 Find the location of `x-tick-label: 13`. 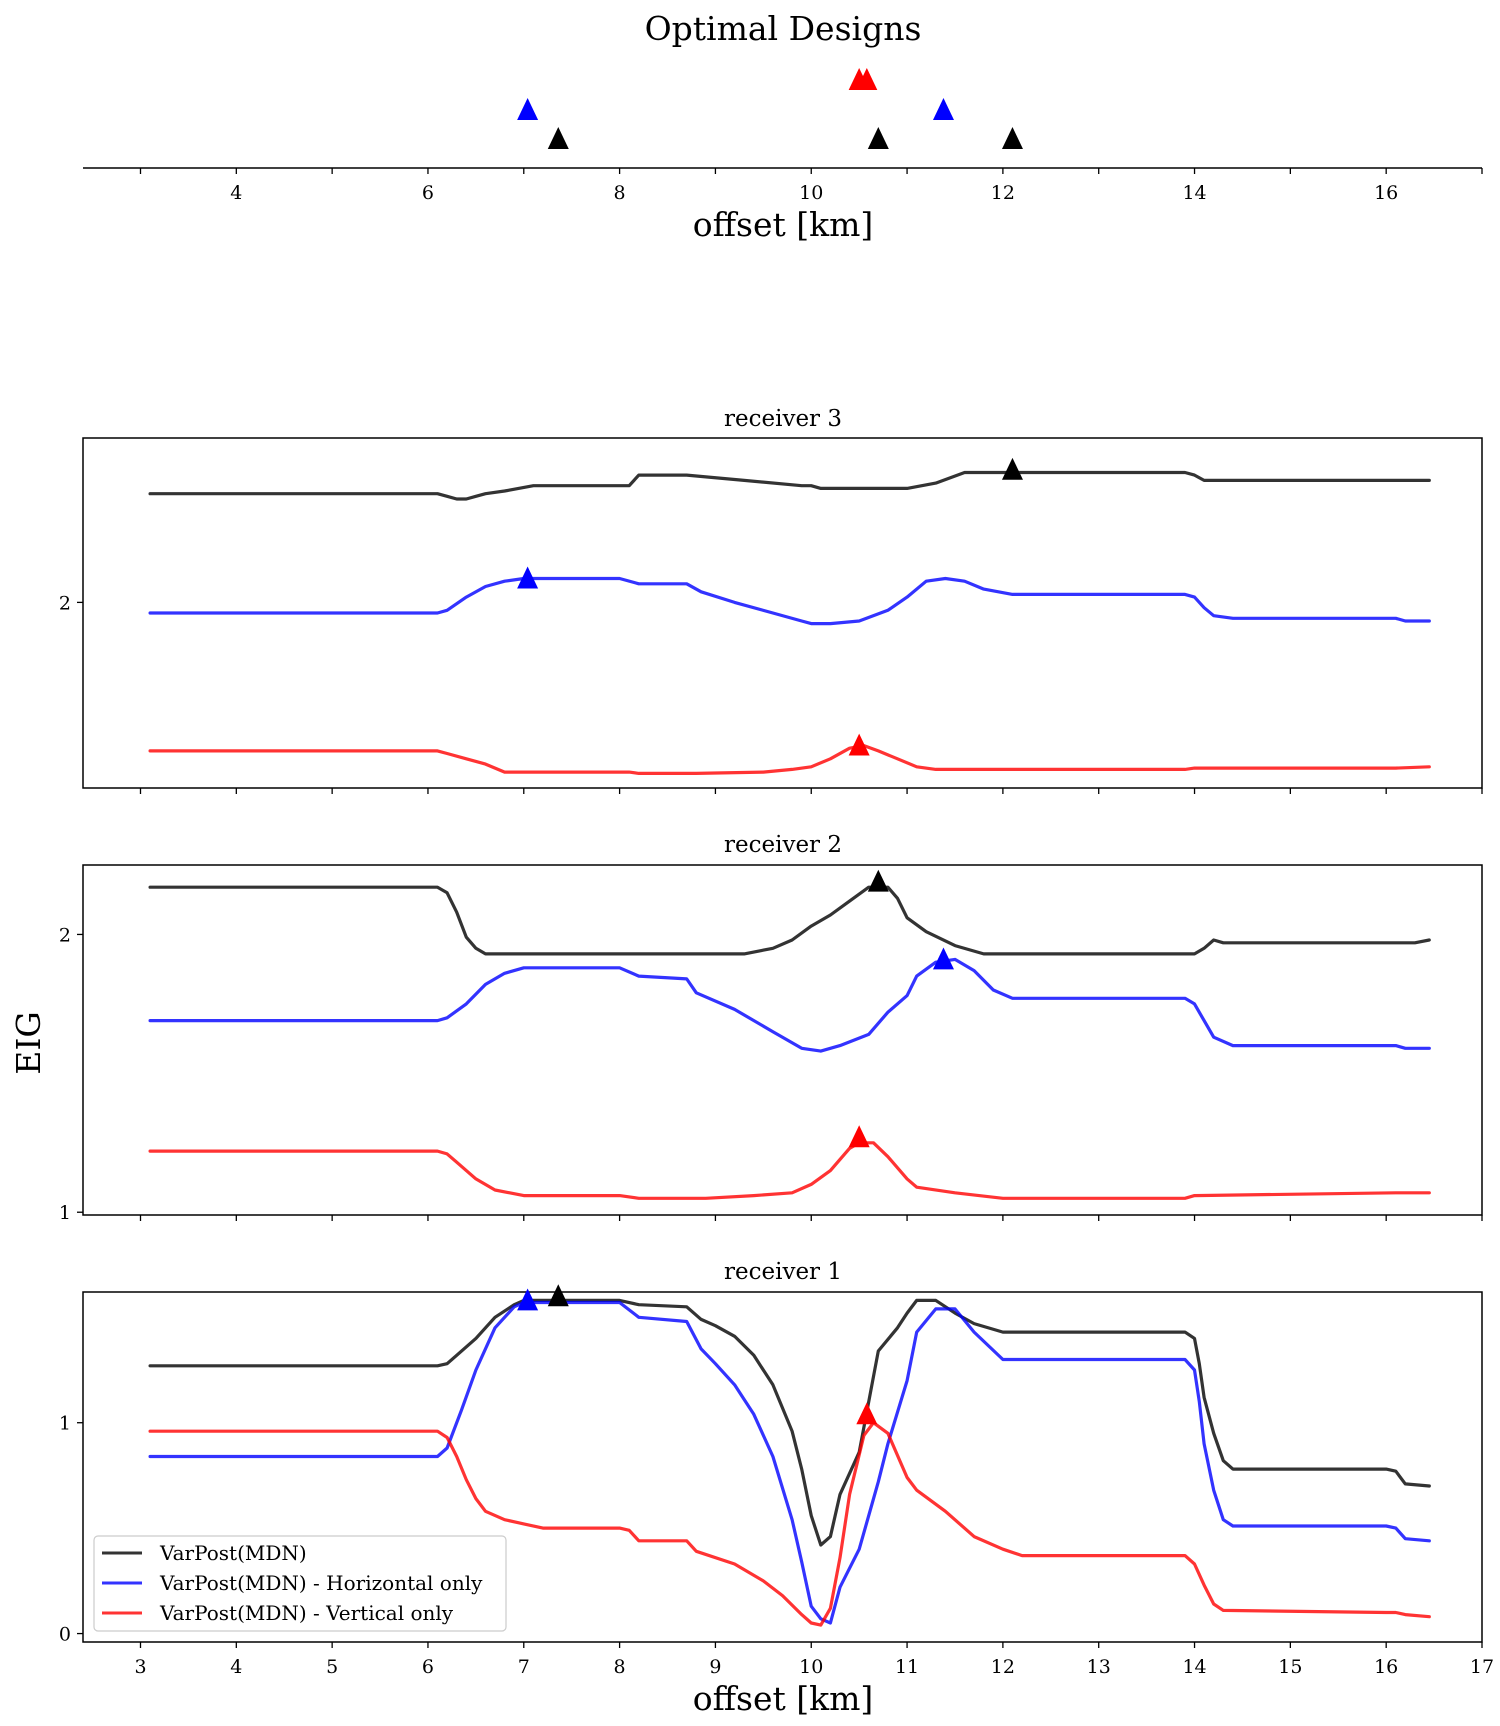

x-tick-label: 13 is located at coordinates (1099, 1667).